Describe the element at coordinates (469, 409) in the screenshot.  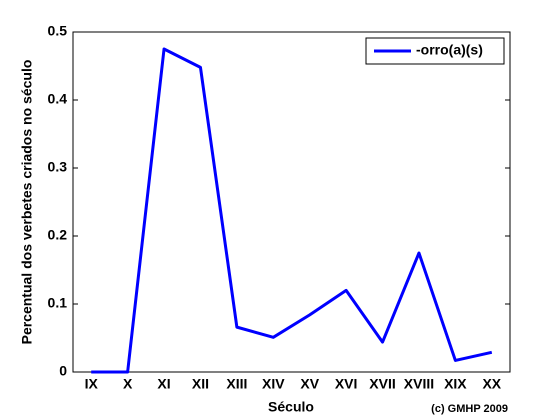
I see `annotation: (c) GMHP 2009` at that location.